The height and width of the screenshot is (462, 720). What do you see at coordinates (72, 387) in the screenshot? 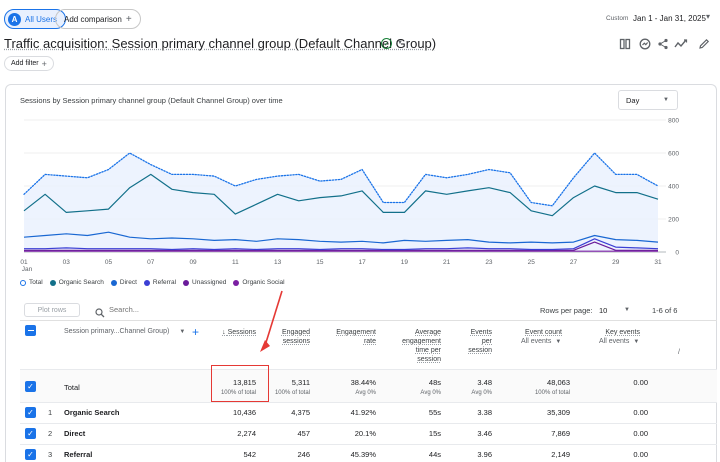
I see `total-label: Total` at bounding box center [72, 387].